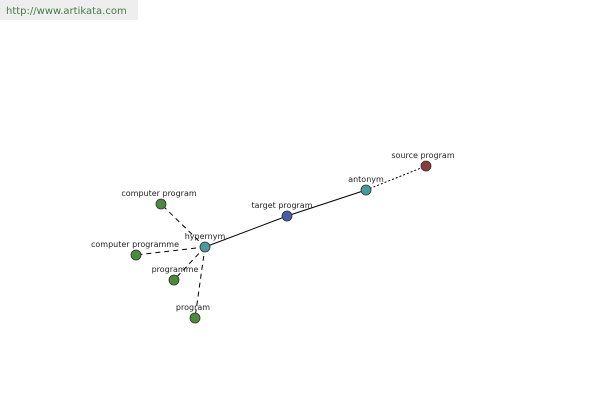 The image size is (600, 400). Describe the element at coordinates (66, 11) in the screenshot. I see `url: http://www.artikata.com` at that location.